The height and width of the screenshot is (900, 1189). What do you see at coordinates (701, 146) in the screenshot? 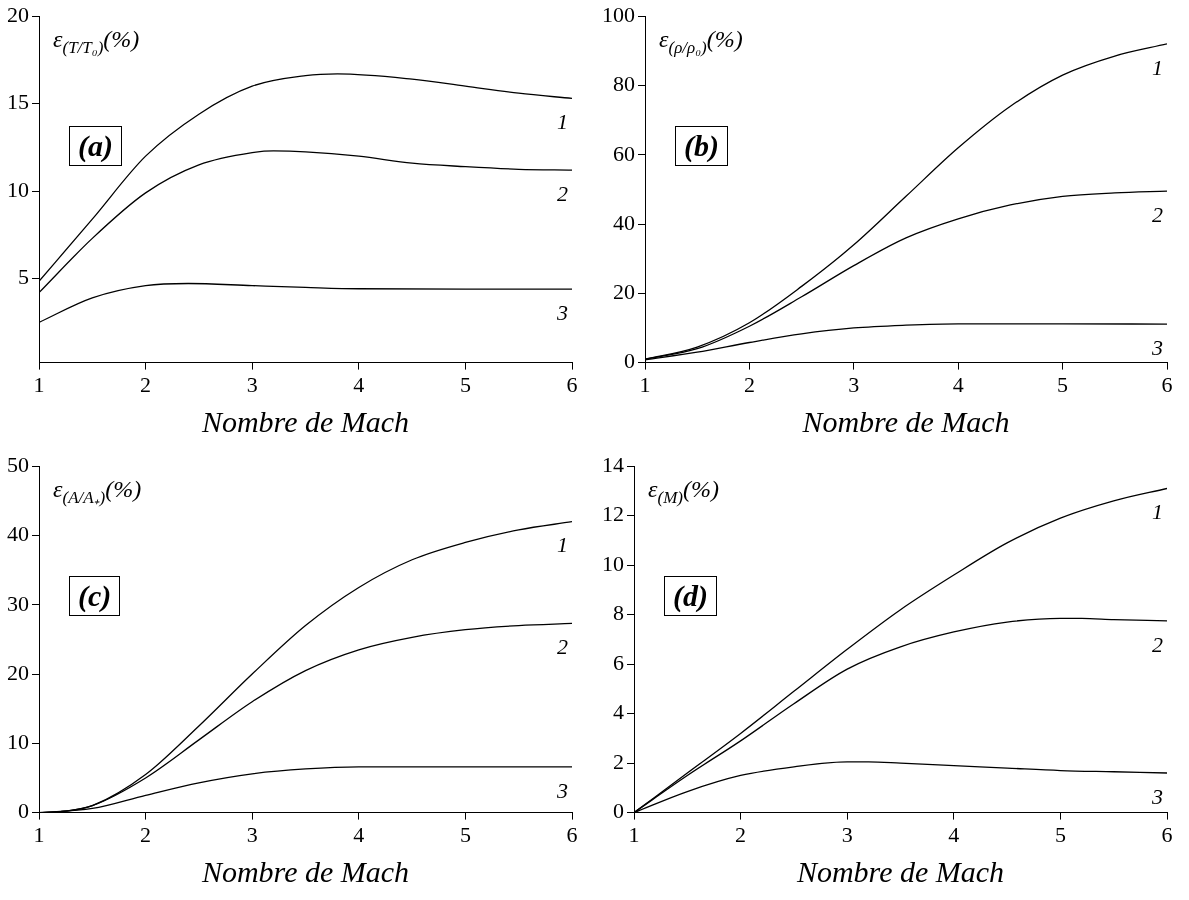
I see `annotation: (b)` at bounding box center [701, 146].